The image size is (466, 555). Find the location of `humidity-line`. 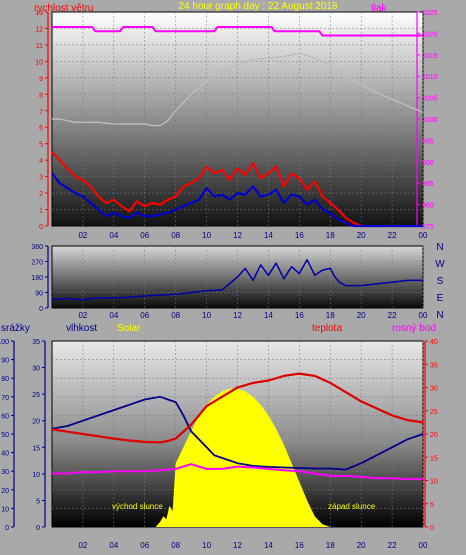

humidity-line is located at coordinates (237, 433).